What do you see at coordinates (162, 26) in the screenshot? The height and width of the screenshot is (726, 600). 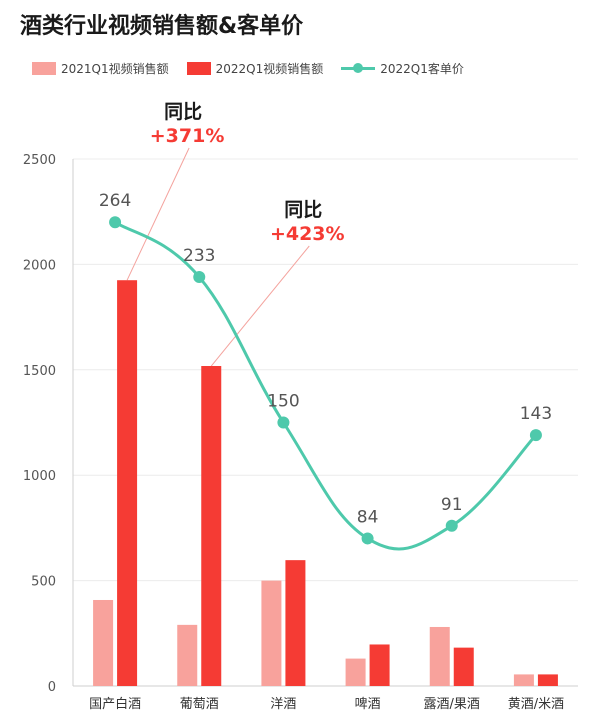 I see `chart-title: 酒类行业视频销售额&客单价` at bounding box center [162, 26].